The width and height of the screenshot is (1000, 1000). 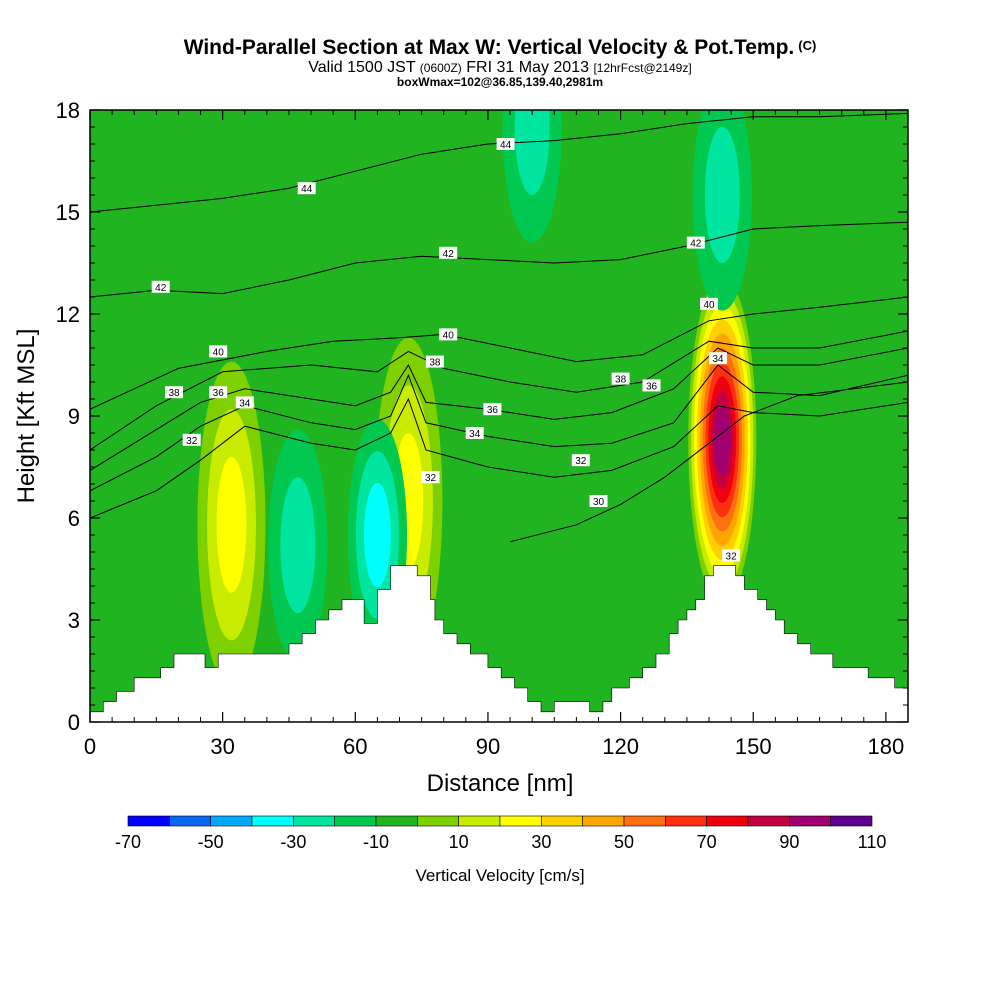 I want to click on y-tick-label: 9, so click(x=74, y=416).